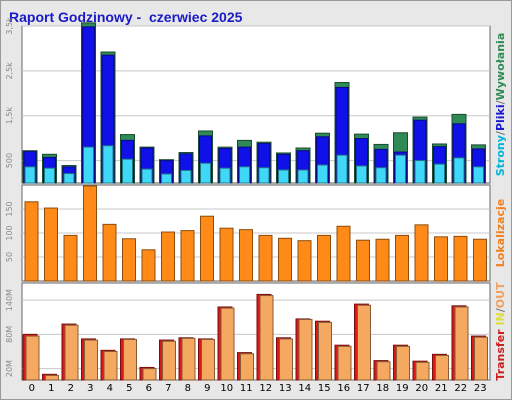  What do you see at coordinates (500, 318) in the screenshot?
I see `side-label-part: IN` at bounding box center [500, 318].